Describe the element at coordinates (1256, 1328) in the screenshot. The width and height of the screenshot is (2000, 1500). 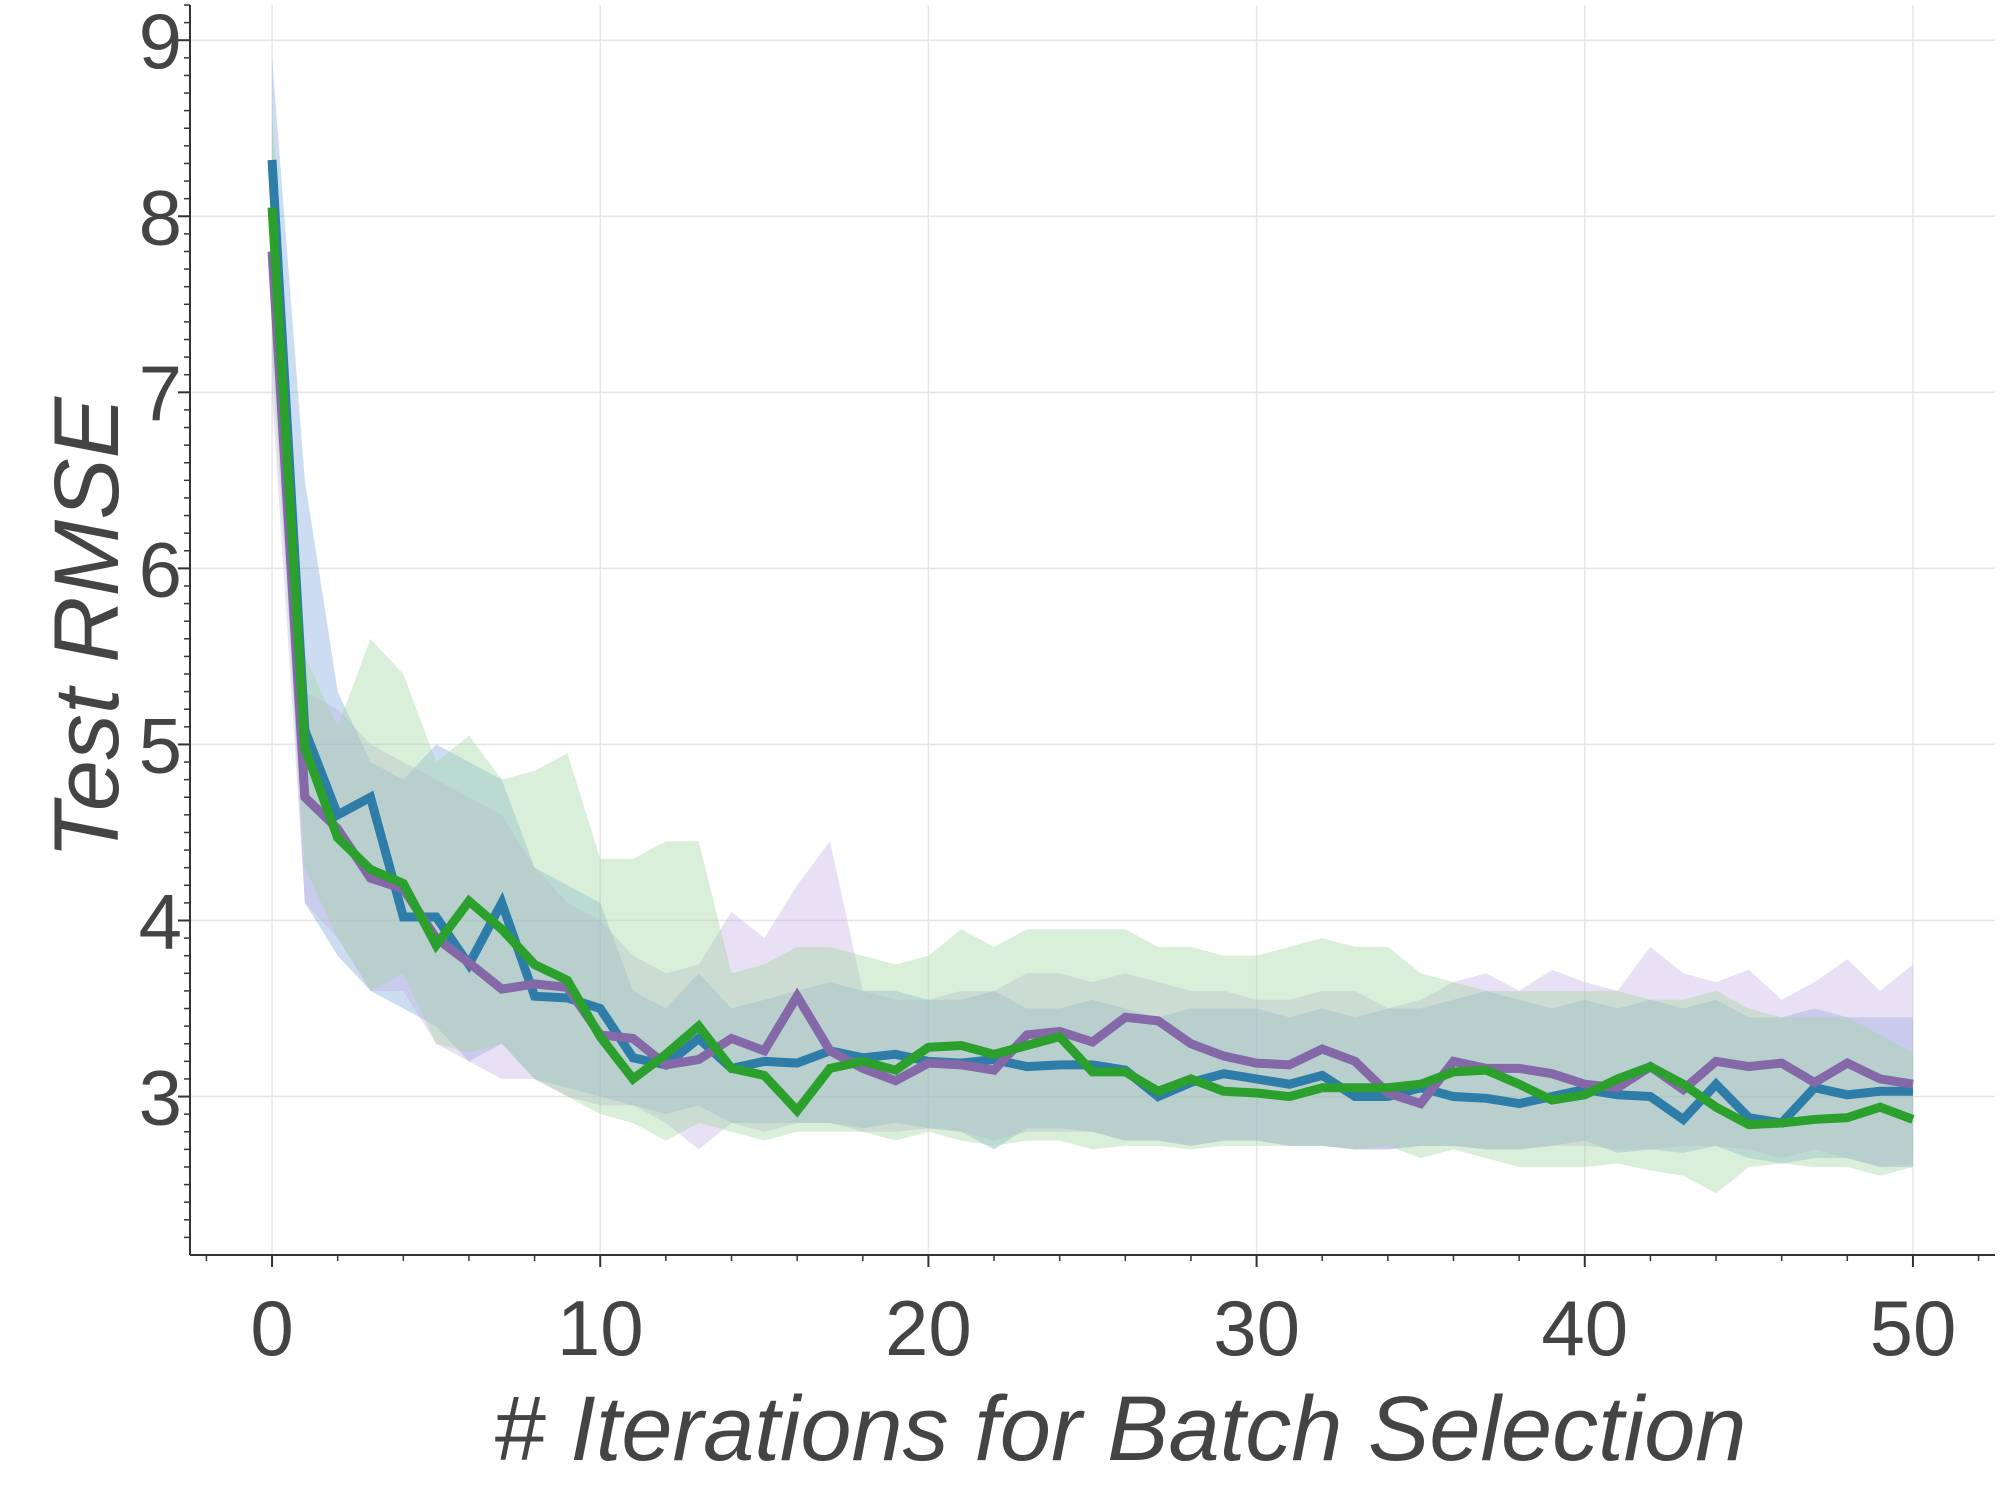
I see `x-tick-label: 30` at that location.